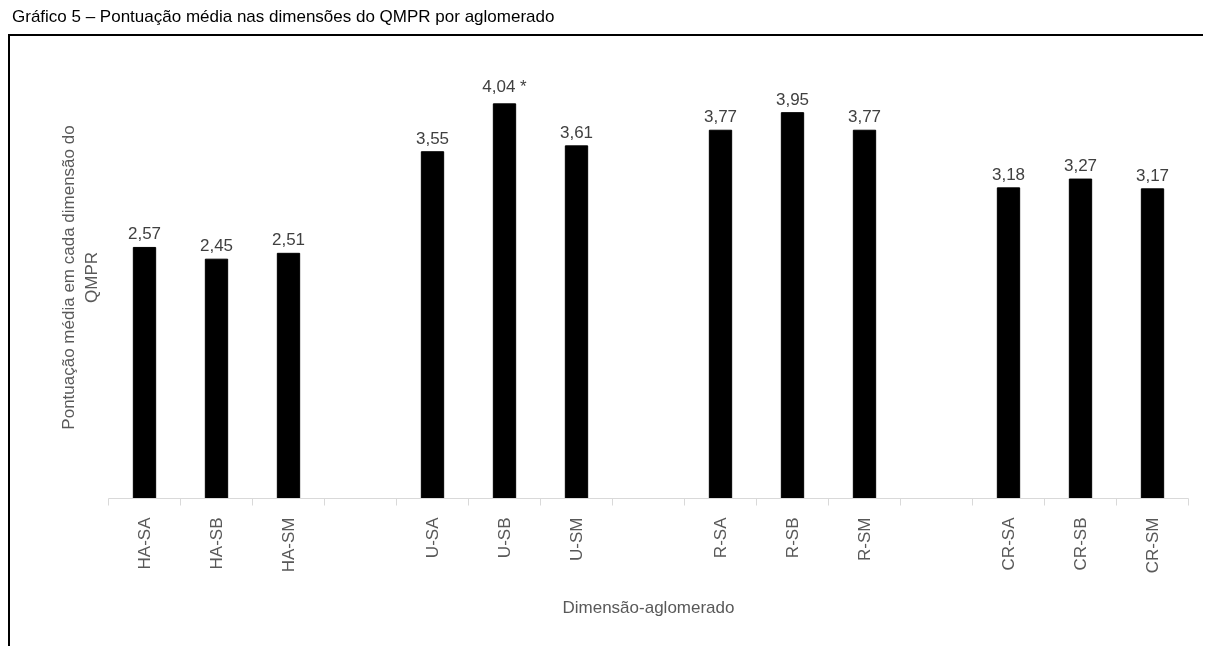 The width and height of the screenshot is (1205, 646). I want to click on x-tick-label: CR-SB, so click(1080, 544).